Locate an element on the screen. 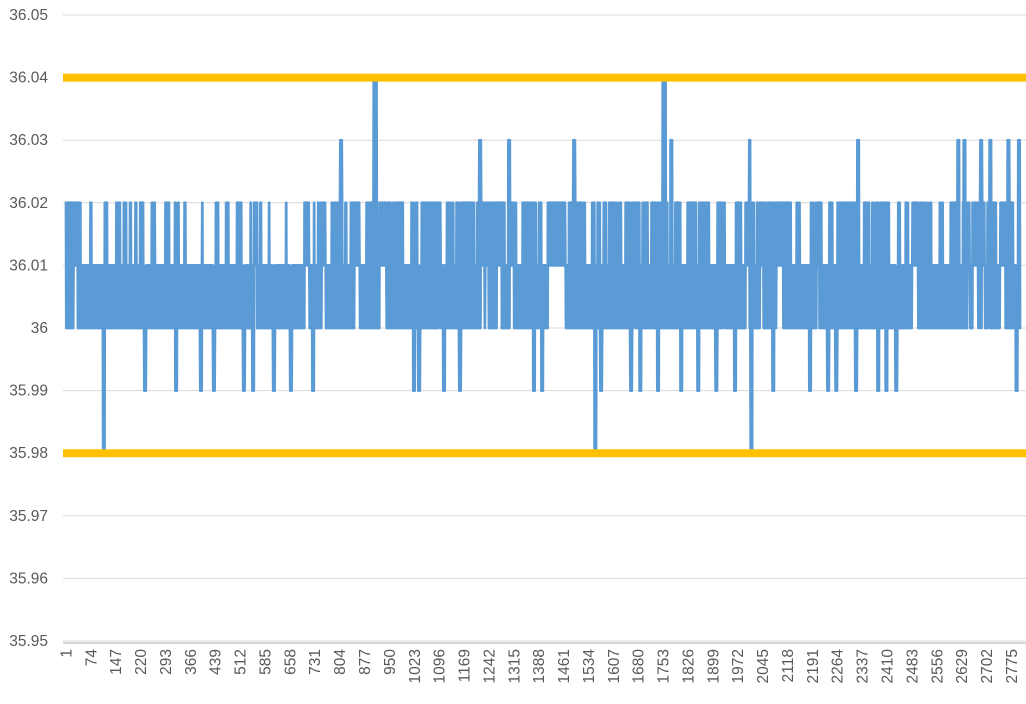 The height and width of the screenshot is (704, 1026). x-tick-label: 2410 is located at coordinates (887, 666).